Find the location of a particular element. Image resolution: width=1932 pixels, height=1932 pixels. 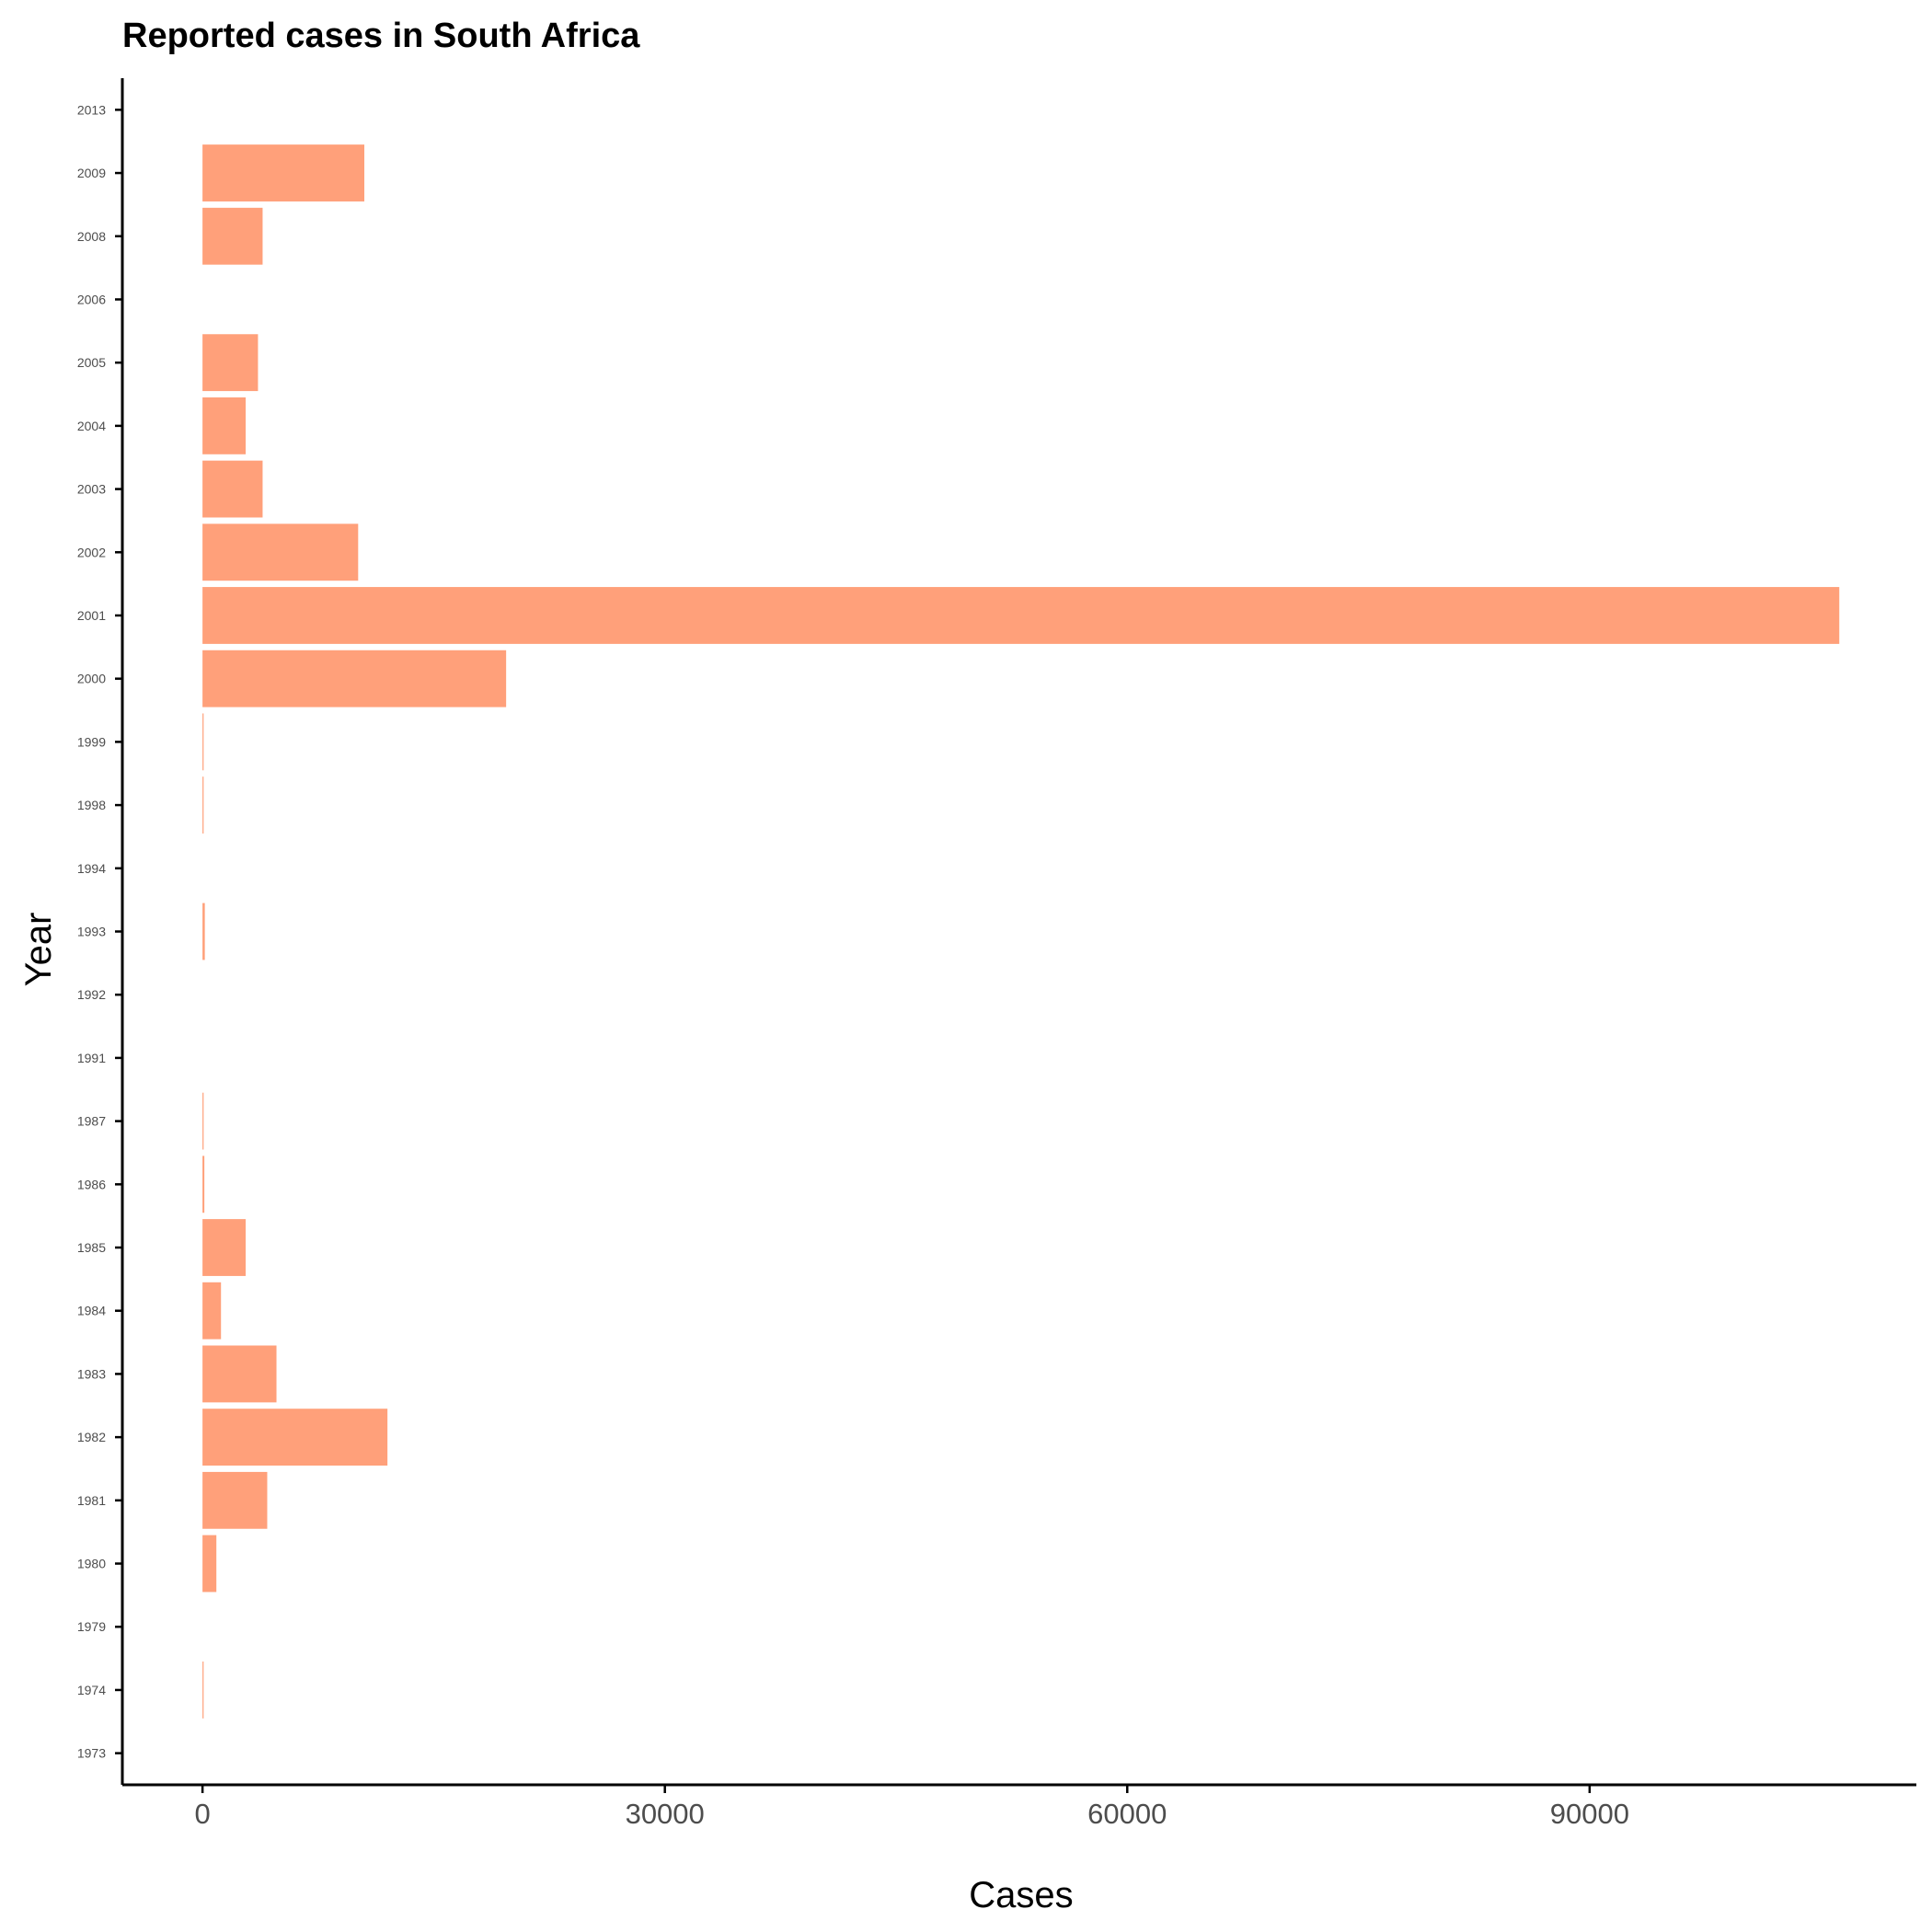

y-tick-label-1982: 1982 is located at coordinates (91, 1437).